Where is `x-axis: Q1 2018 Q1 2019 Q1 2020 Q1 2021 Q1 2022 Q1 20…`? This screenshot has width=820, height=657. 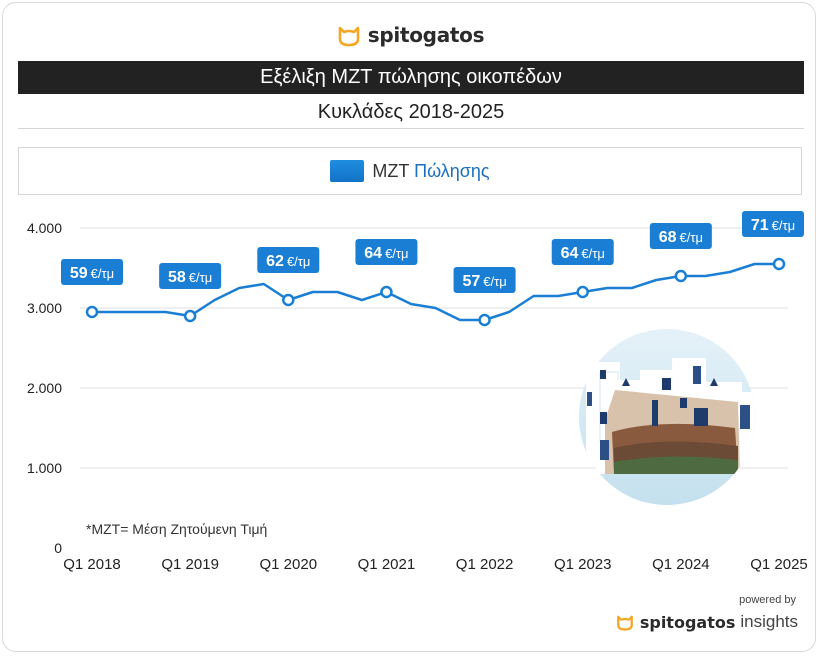
x-axis: Q1 2018 Q1 2019 Q1 2020 Q1 2021 Q1 2022 Q1 20… is located at coordinates (435, 564).